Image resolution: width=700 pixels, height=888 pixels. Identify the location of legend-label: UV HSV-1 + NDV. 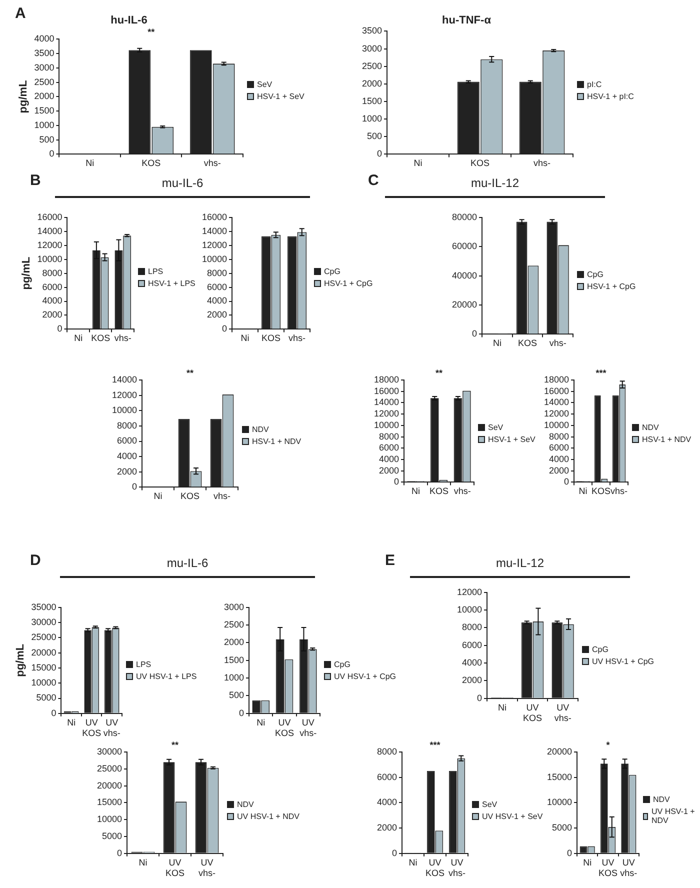
(268, 816).